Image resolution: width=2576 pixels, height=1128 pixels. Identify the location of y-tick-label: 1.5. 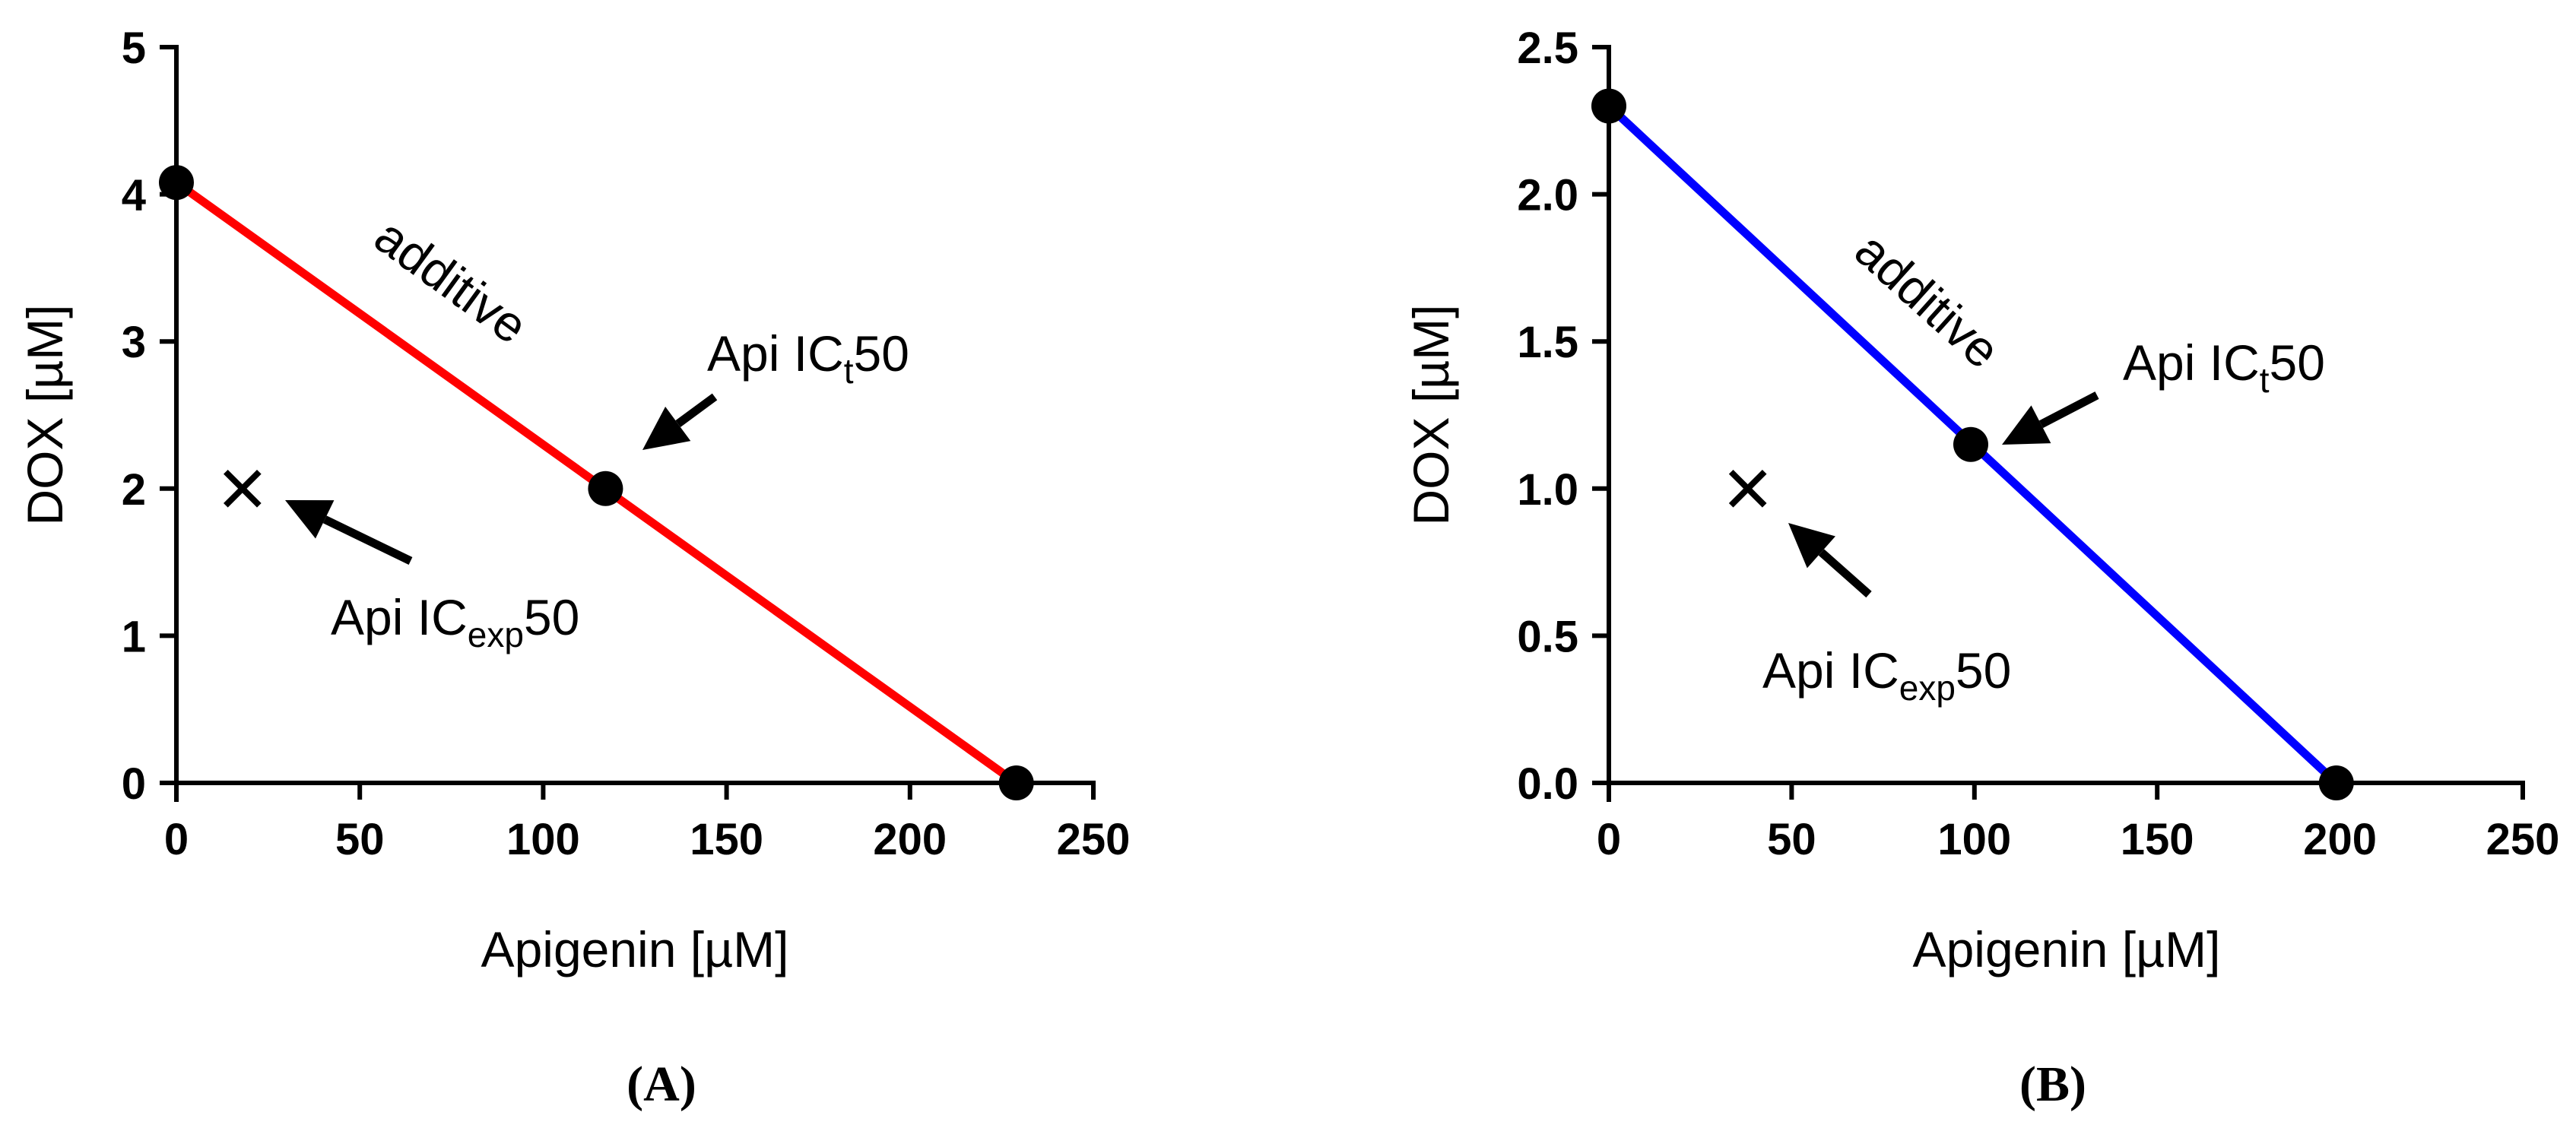
(1548, 342).